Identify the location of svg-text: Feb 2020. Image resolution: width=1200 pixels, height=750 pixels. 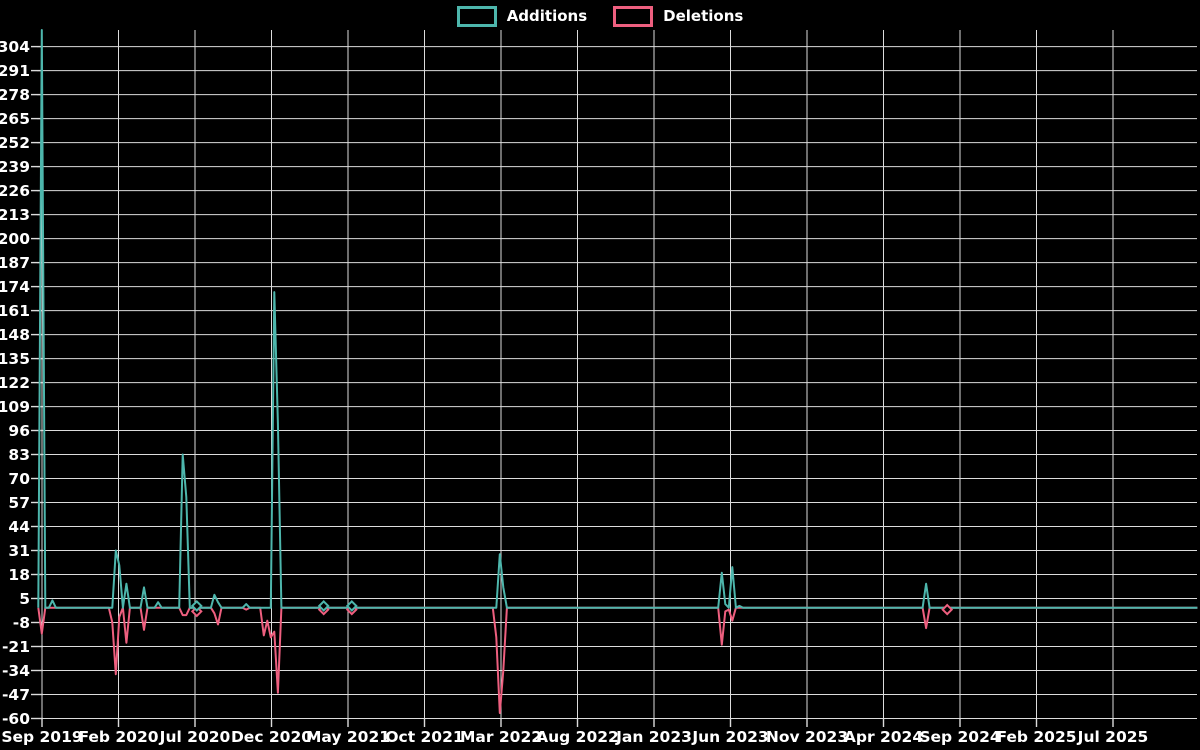
(118, 737).